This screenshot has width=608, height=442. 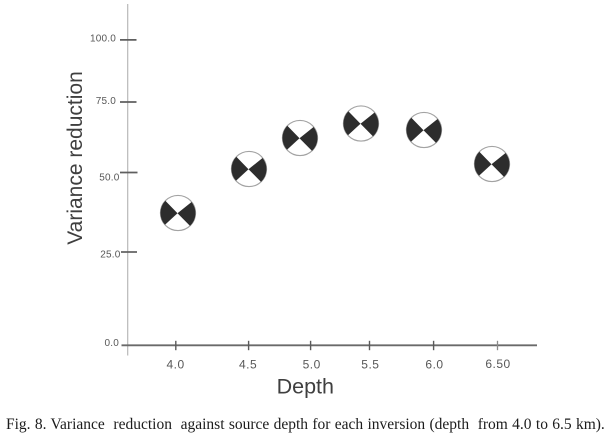 What do you see at coordinates (370, 365) in the screenshot?
I see `svg-text: 5.5` at bounding box center [370, 365].